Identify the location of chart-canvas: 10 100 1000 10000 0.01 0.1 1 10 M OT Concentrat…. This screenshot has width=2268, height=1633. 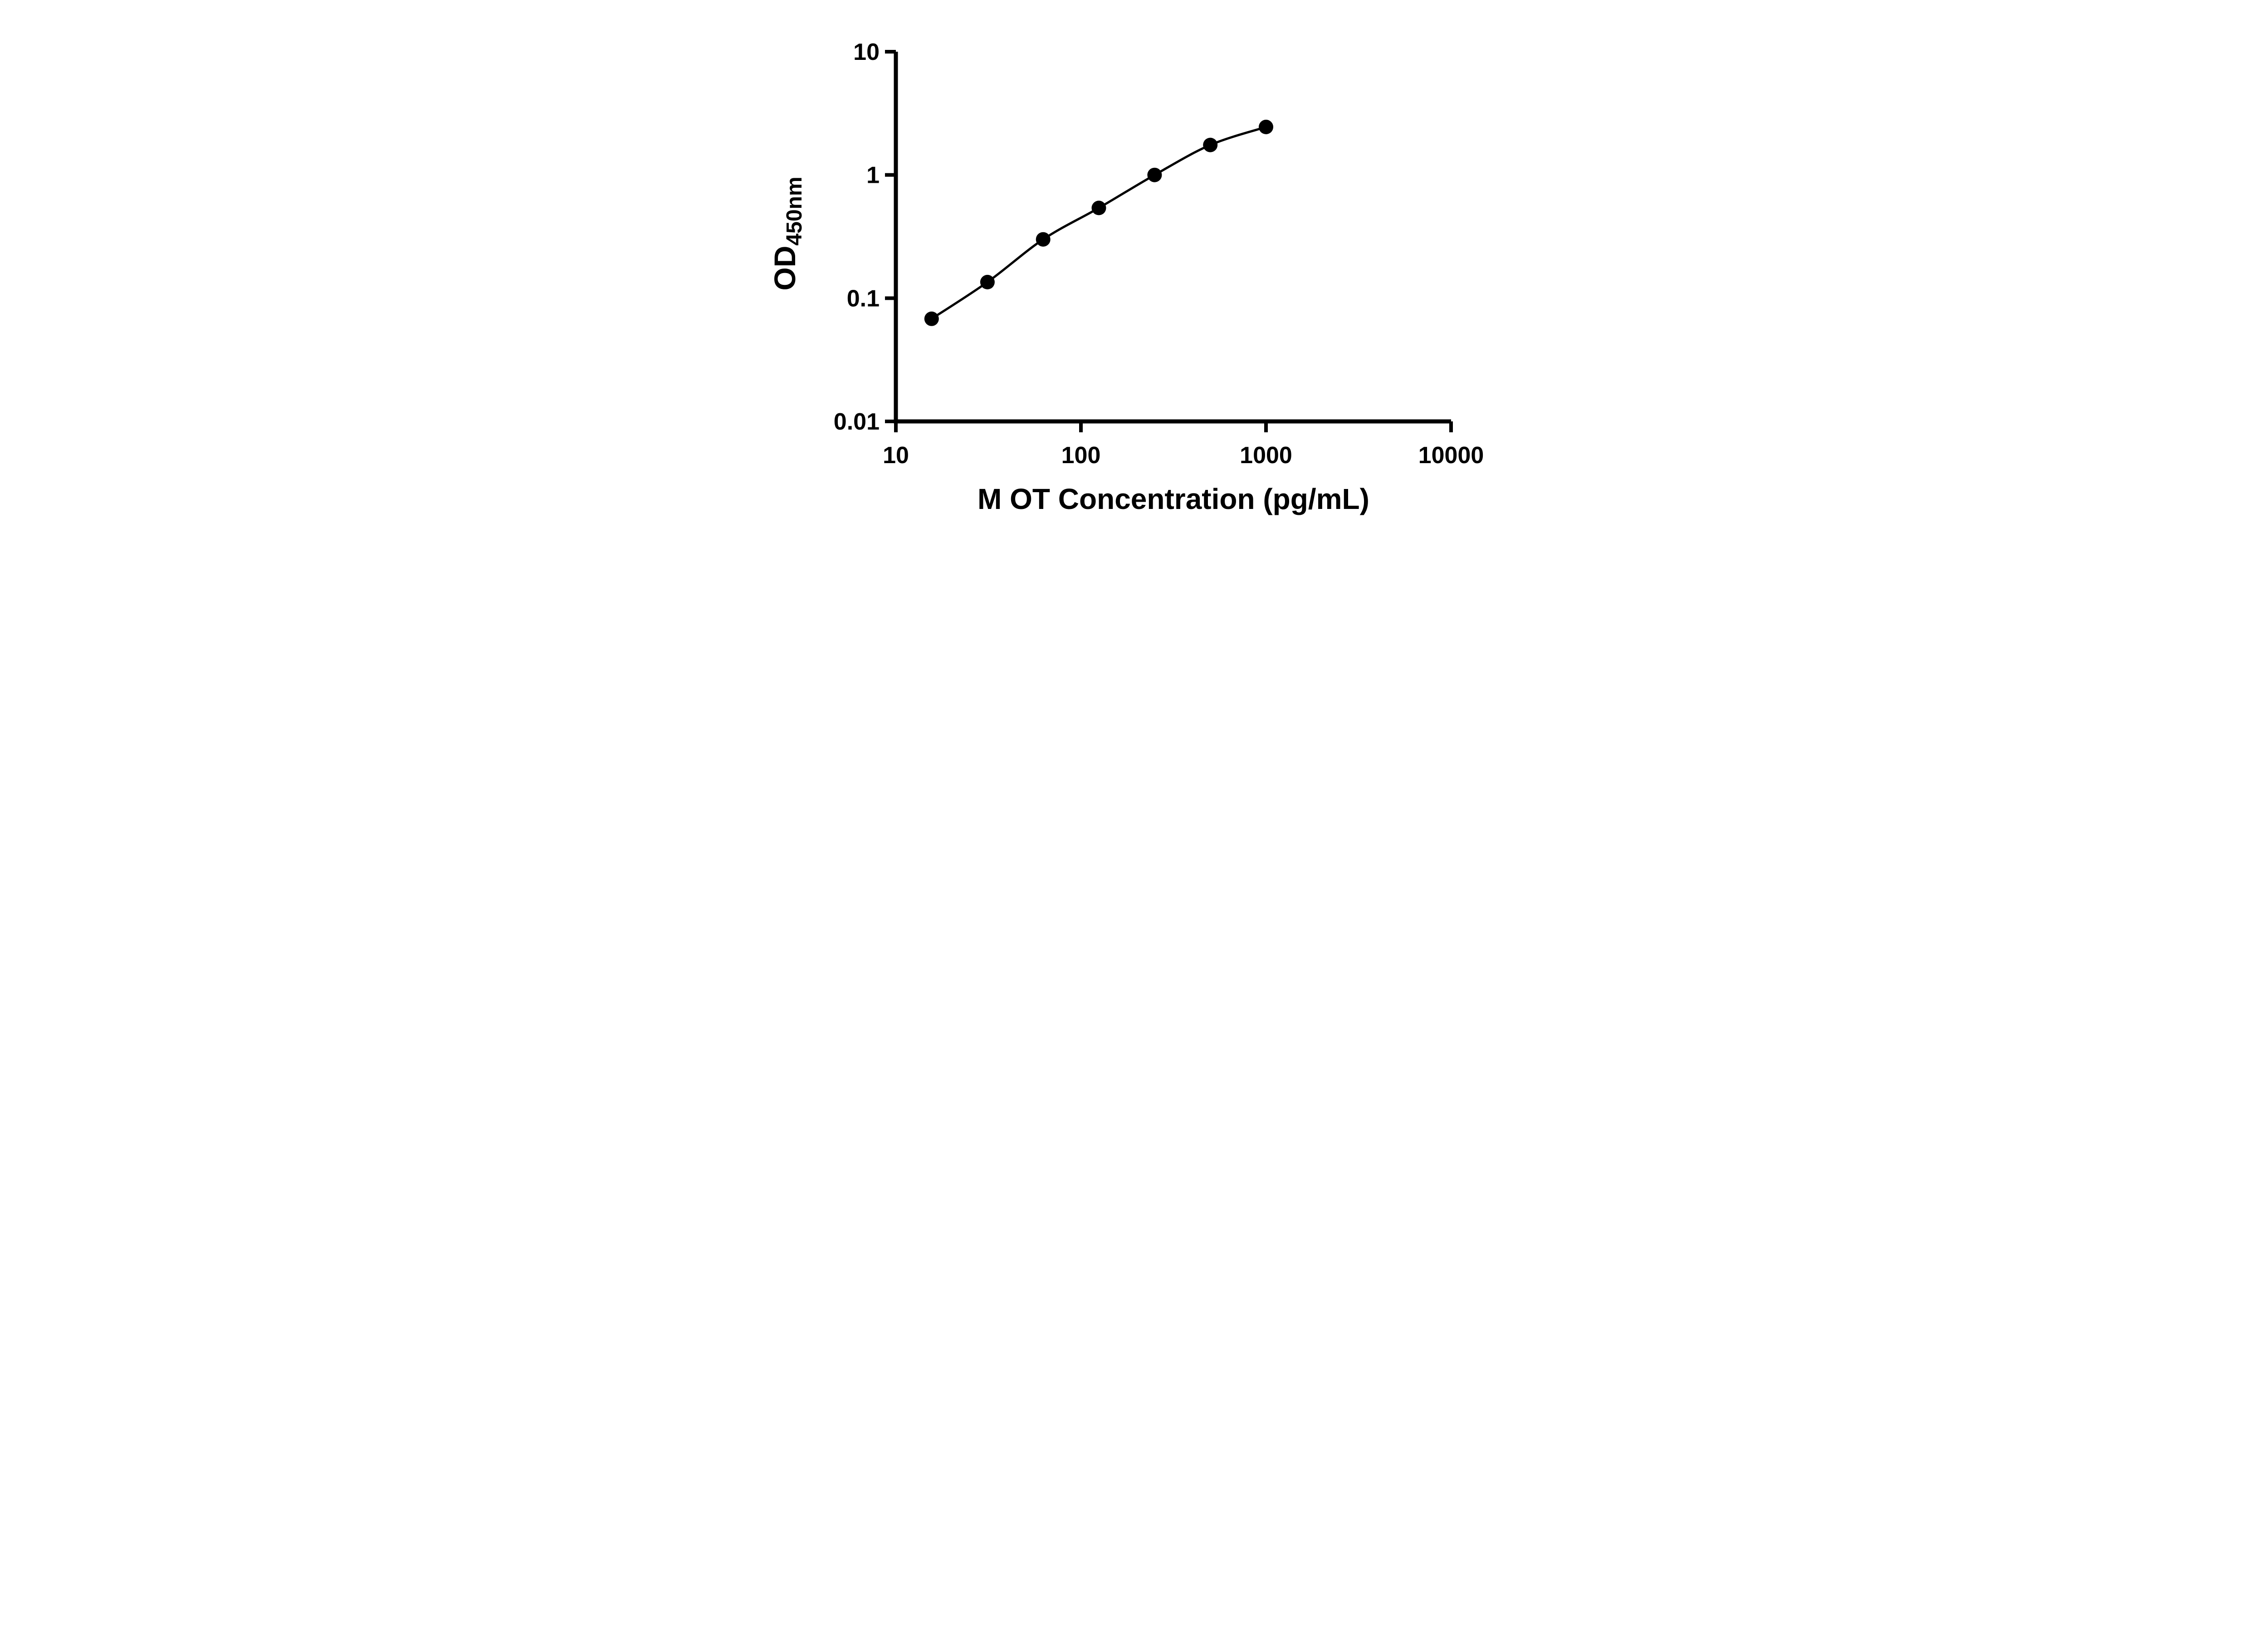
(1126, 277).